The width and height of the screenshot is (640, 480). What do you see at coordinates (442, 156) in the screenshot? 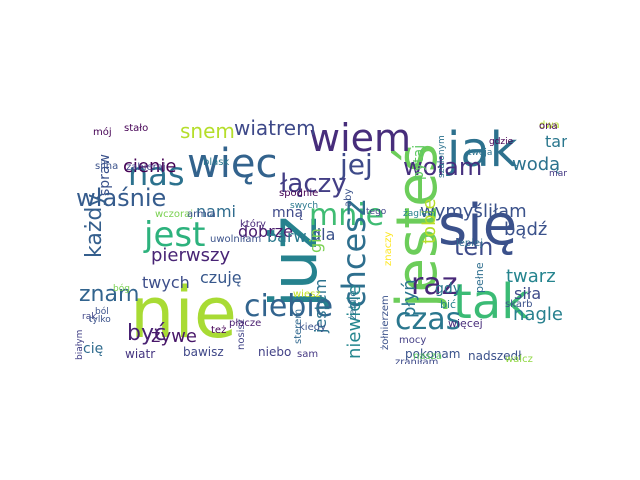
I see `cloud-word: szalonym` at bounding box center [442, 156].